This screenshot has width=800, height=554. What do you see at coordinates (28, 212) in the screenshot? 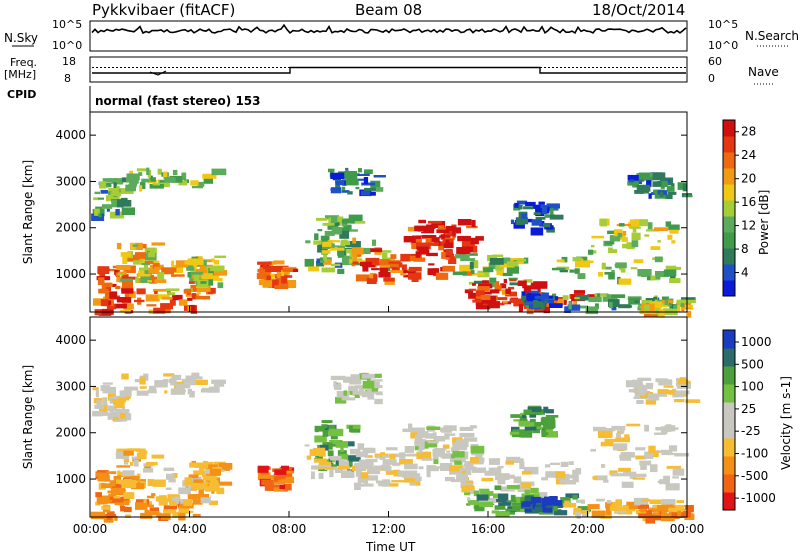
I see `y-axis-label: Slant Range [km]` at bounding box center [28, 212].